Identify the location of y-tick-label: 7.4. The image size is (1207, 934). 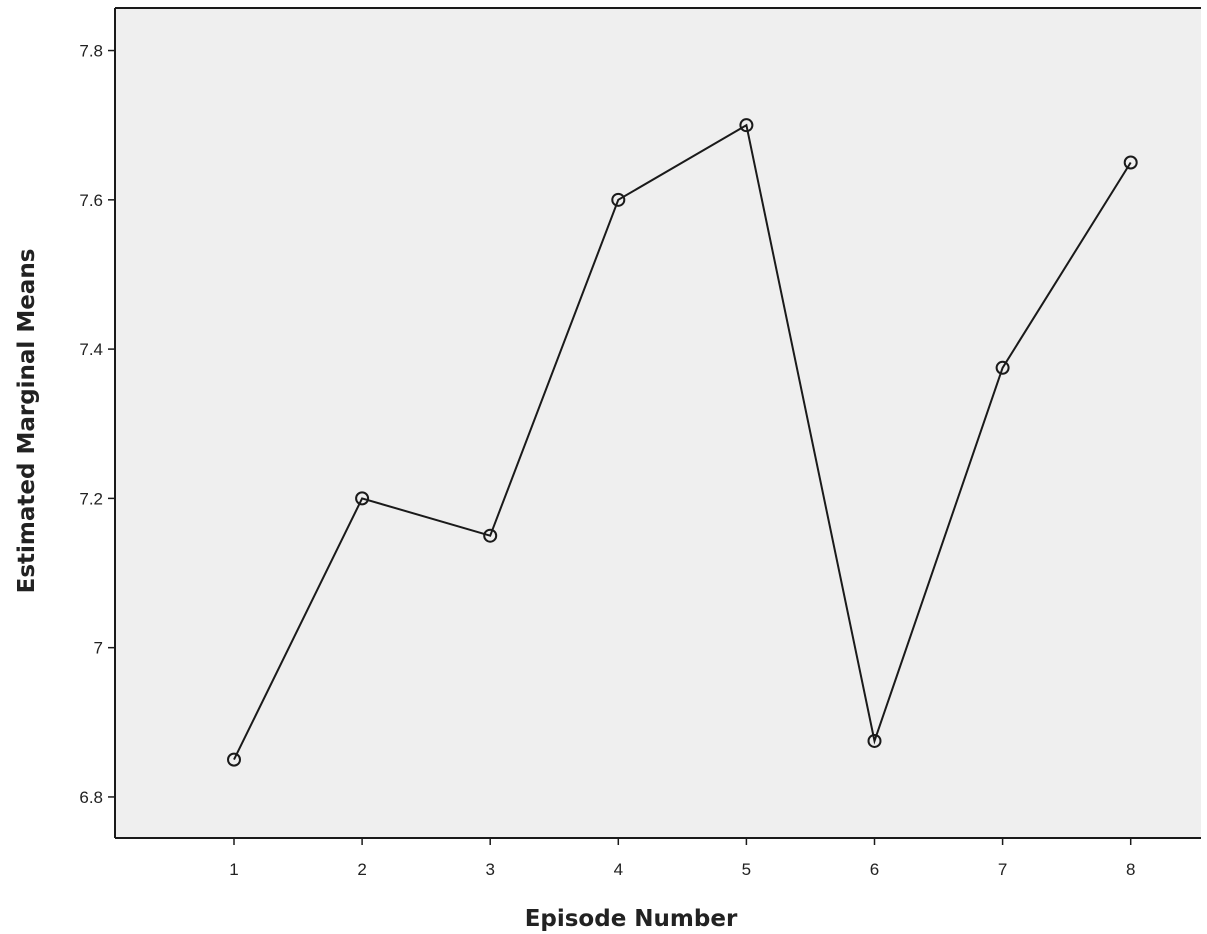
(91, 349).